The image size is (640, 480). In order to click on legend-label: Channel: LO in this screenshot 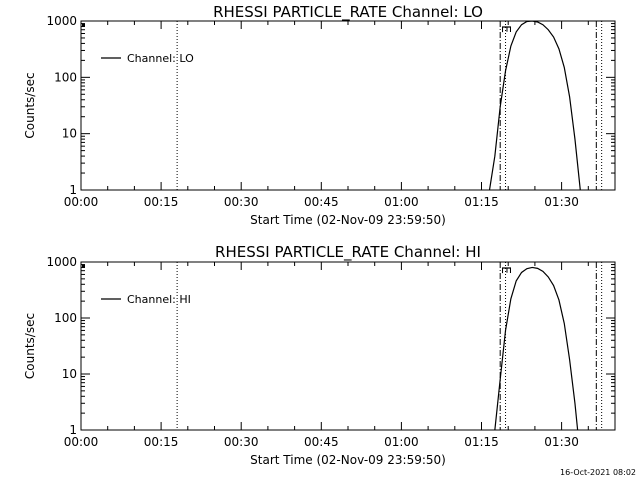, I will do `click(160, 58)`.